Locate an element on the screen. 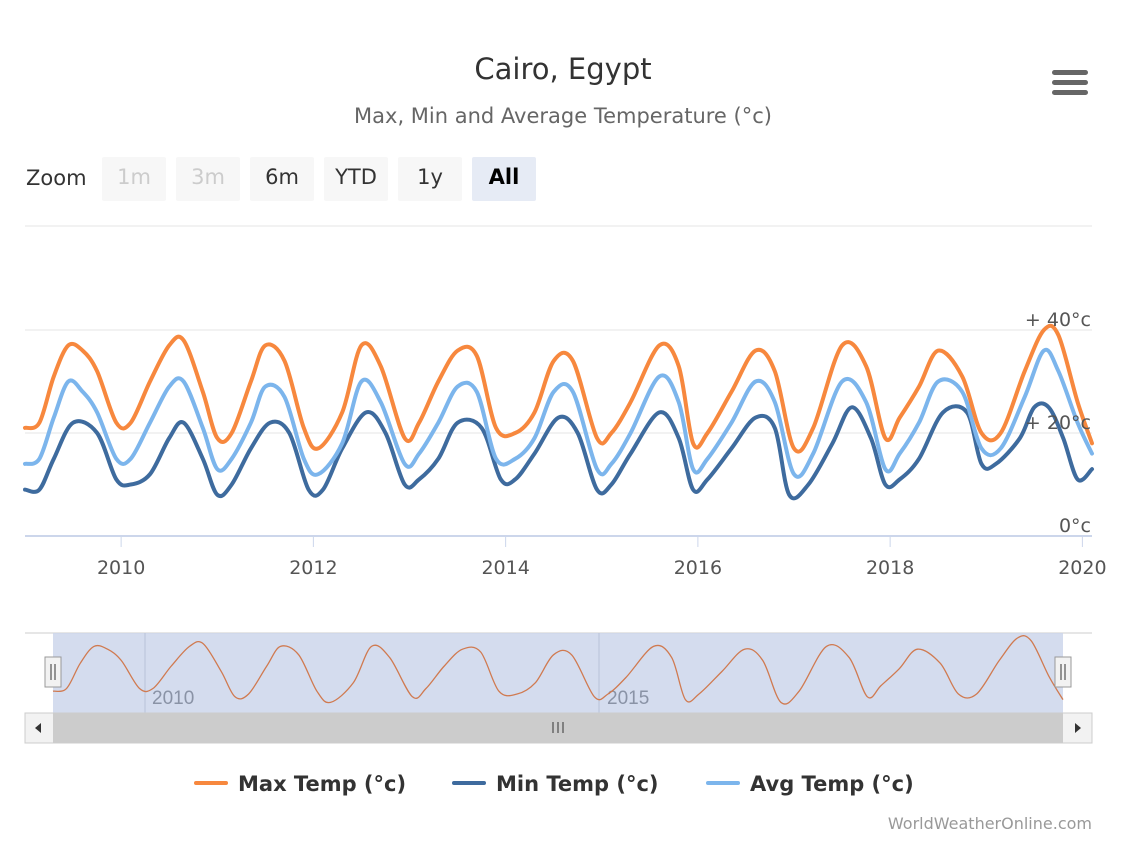  series-line-max is located at coordinates (558, 388).